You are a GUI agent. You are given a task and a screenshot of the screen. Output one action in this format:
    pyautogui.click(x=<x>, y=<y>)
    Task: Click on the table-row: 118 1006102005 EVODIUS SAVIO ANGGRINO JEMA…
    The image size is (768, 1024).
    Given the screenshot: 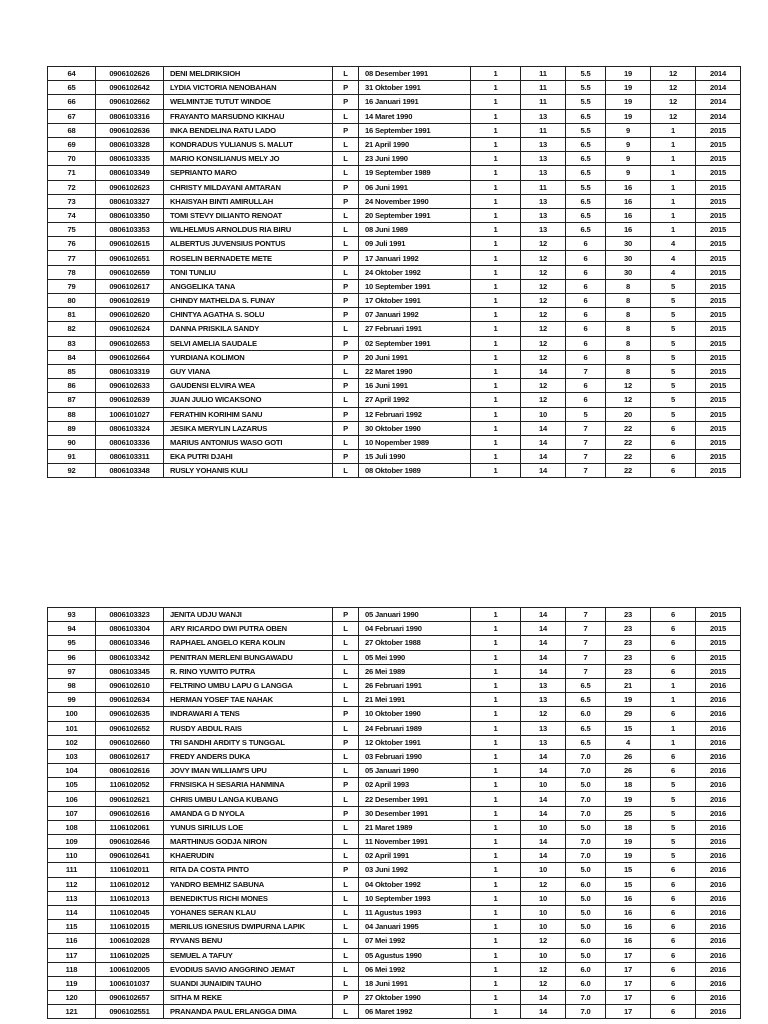 What is the action you would take?
    pyautogui.click(x=394, y=969)
    